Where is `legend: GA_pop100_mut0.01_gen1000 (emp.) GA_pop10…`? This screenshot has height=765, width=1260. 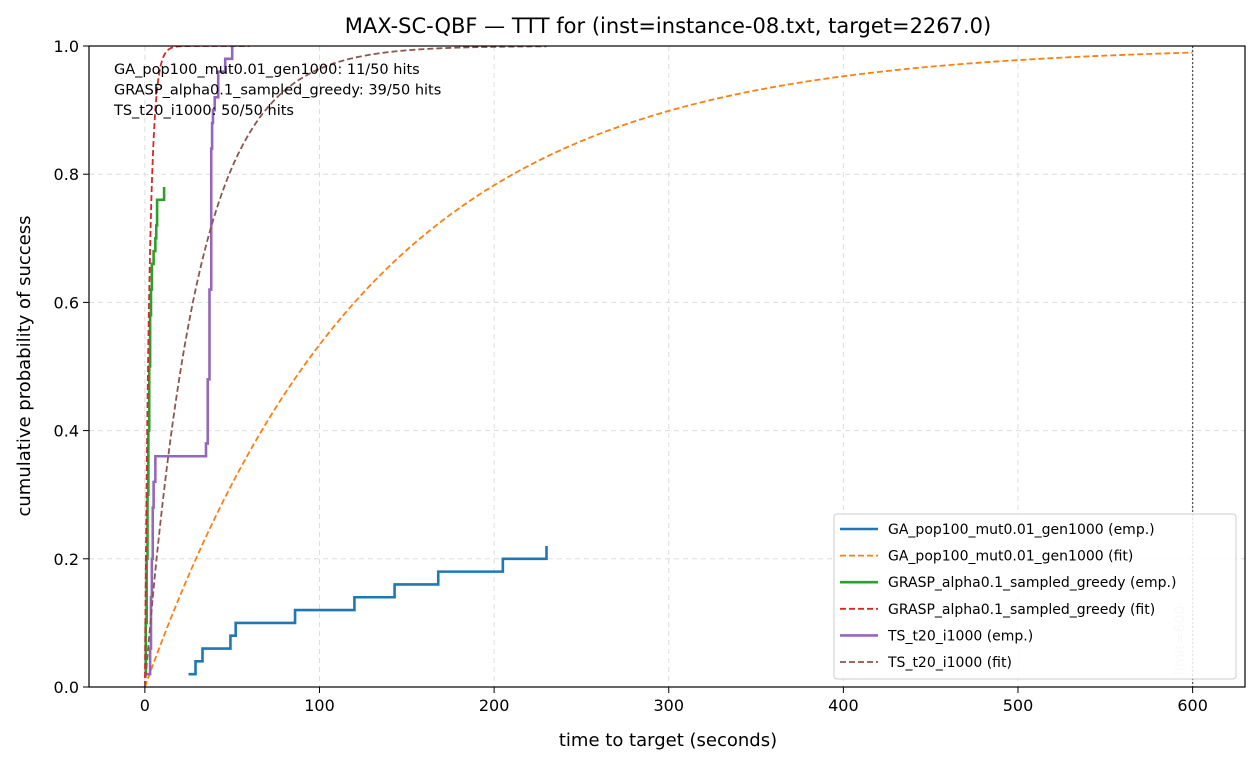 legend: GA_pop100_mut0.01_gen1000 (emp.) GA_pop10… is located at coordinates (1035, 596).